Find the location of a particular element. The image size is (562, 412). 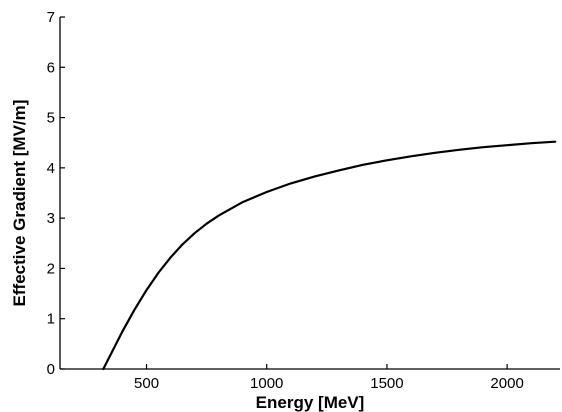

x-tick-label-500: 500 is located at coordinates (146, 383).